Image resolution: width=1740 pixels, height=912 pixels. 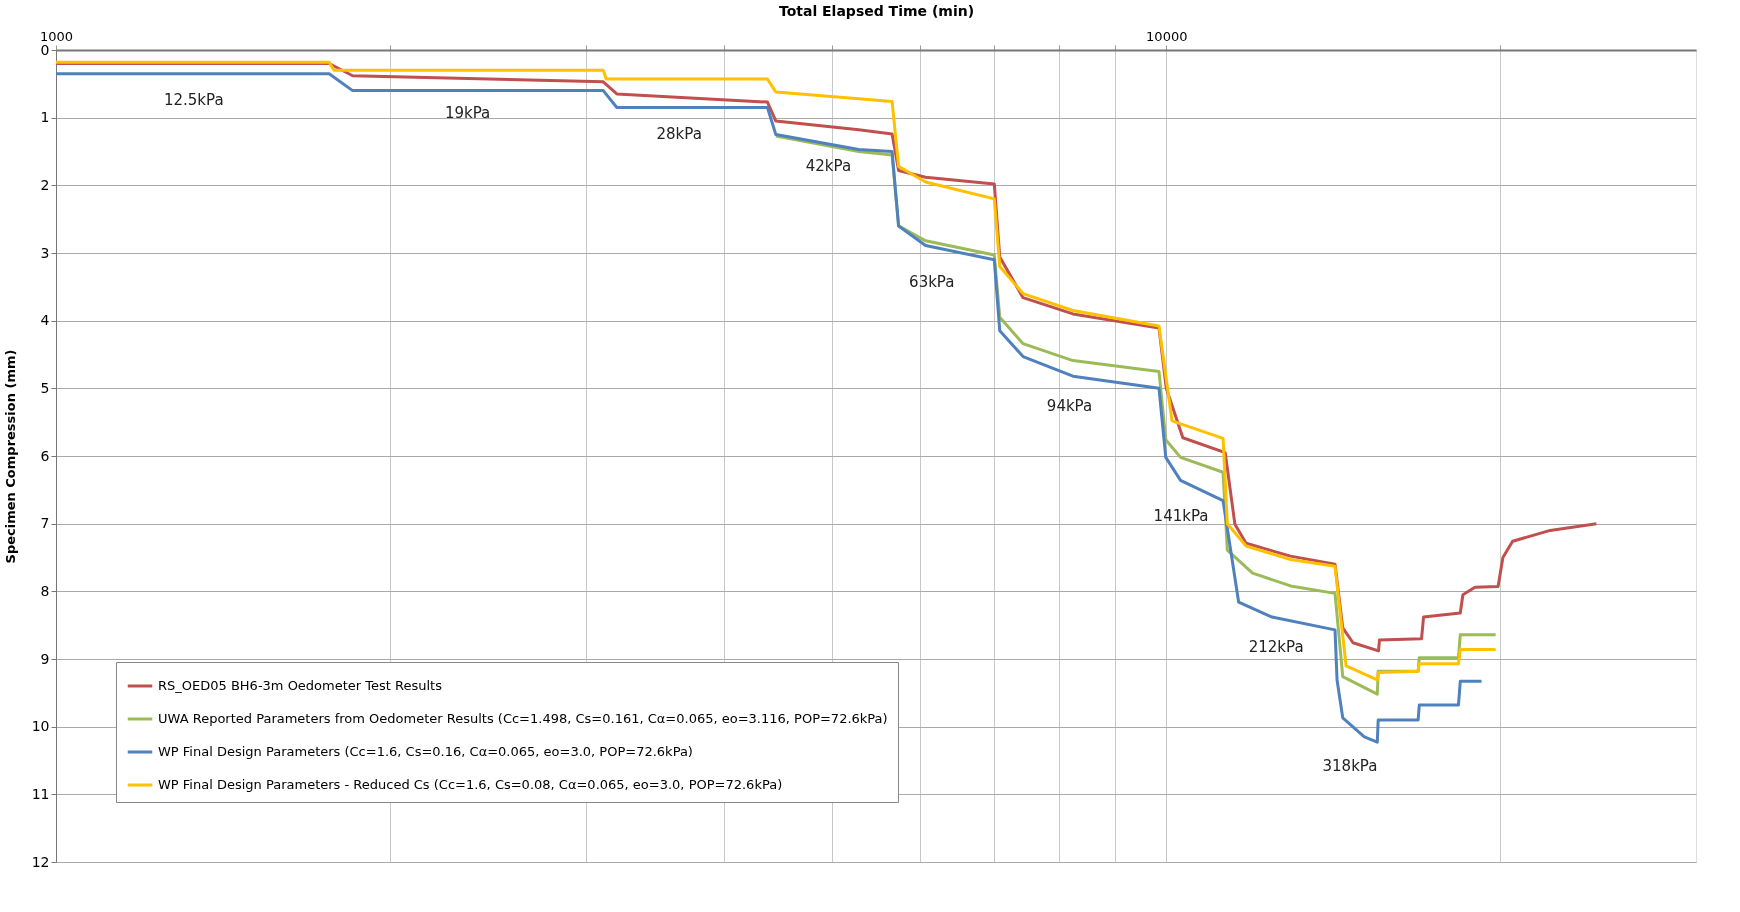 What do you see at coordinates (40, 793) in the screenshot?
I see `y-tick-label: 11` at bounding box center [40, 793].